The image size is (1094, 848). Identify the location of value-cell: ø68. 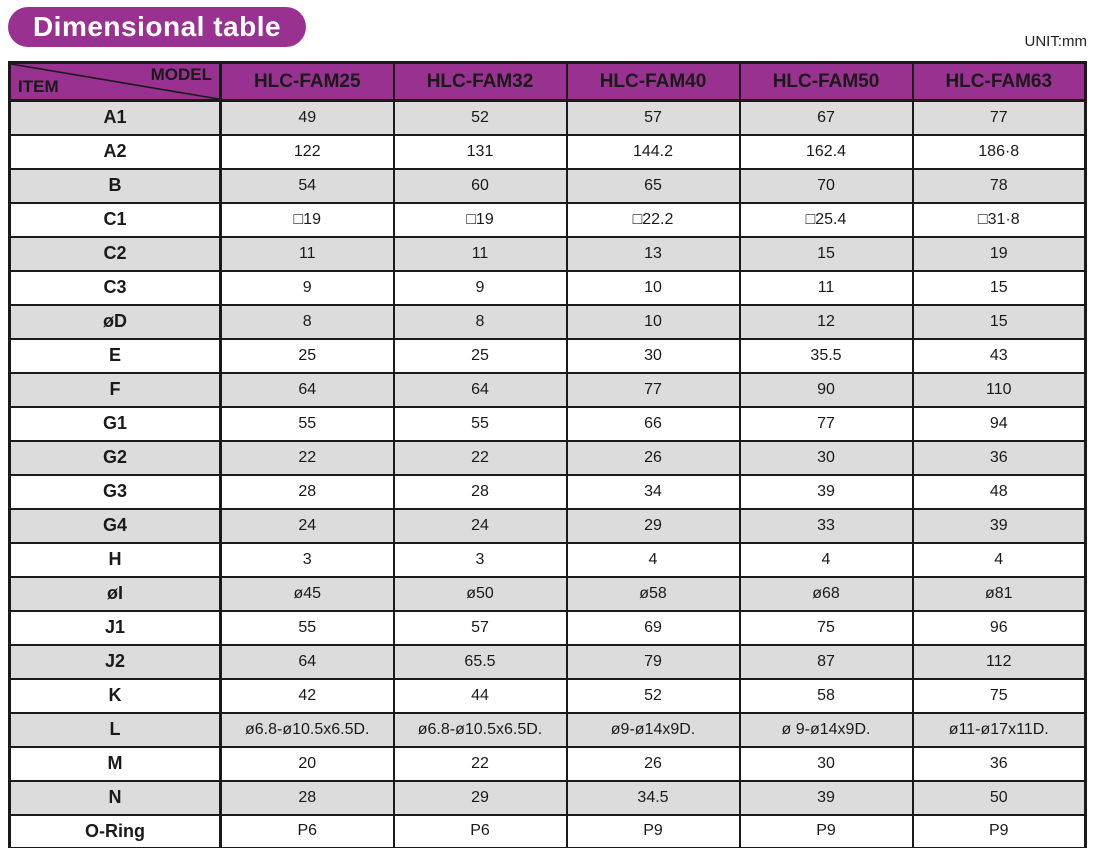
(826, 593).